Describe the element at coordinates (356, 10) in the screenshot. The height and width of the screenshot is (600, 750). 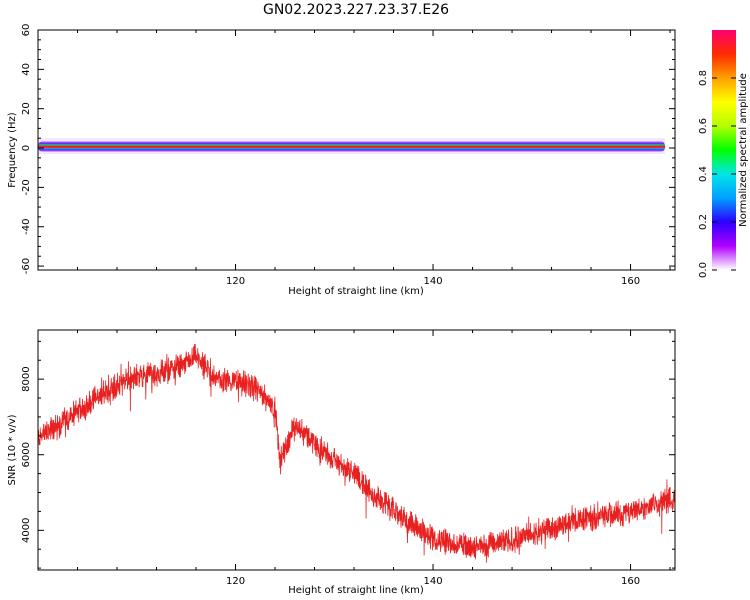
I see `figure-title: GN02.2023.227.23.37.E26` at that location.